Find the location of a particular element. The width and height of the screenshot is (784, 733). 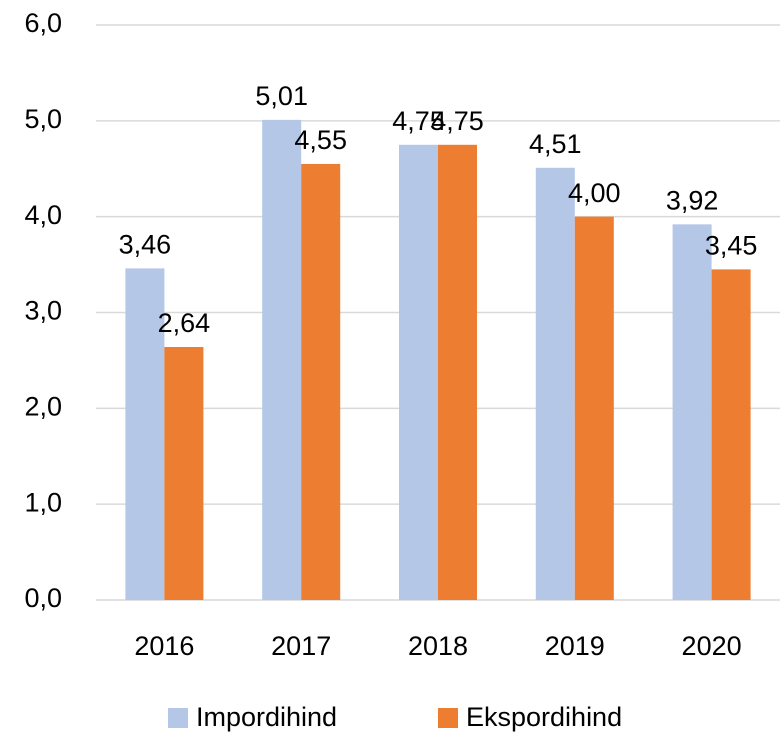

data-label: 5,01 is located at coordinates (281, 96).